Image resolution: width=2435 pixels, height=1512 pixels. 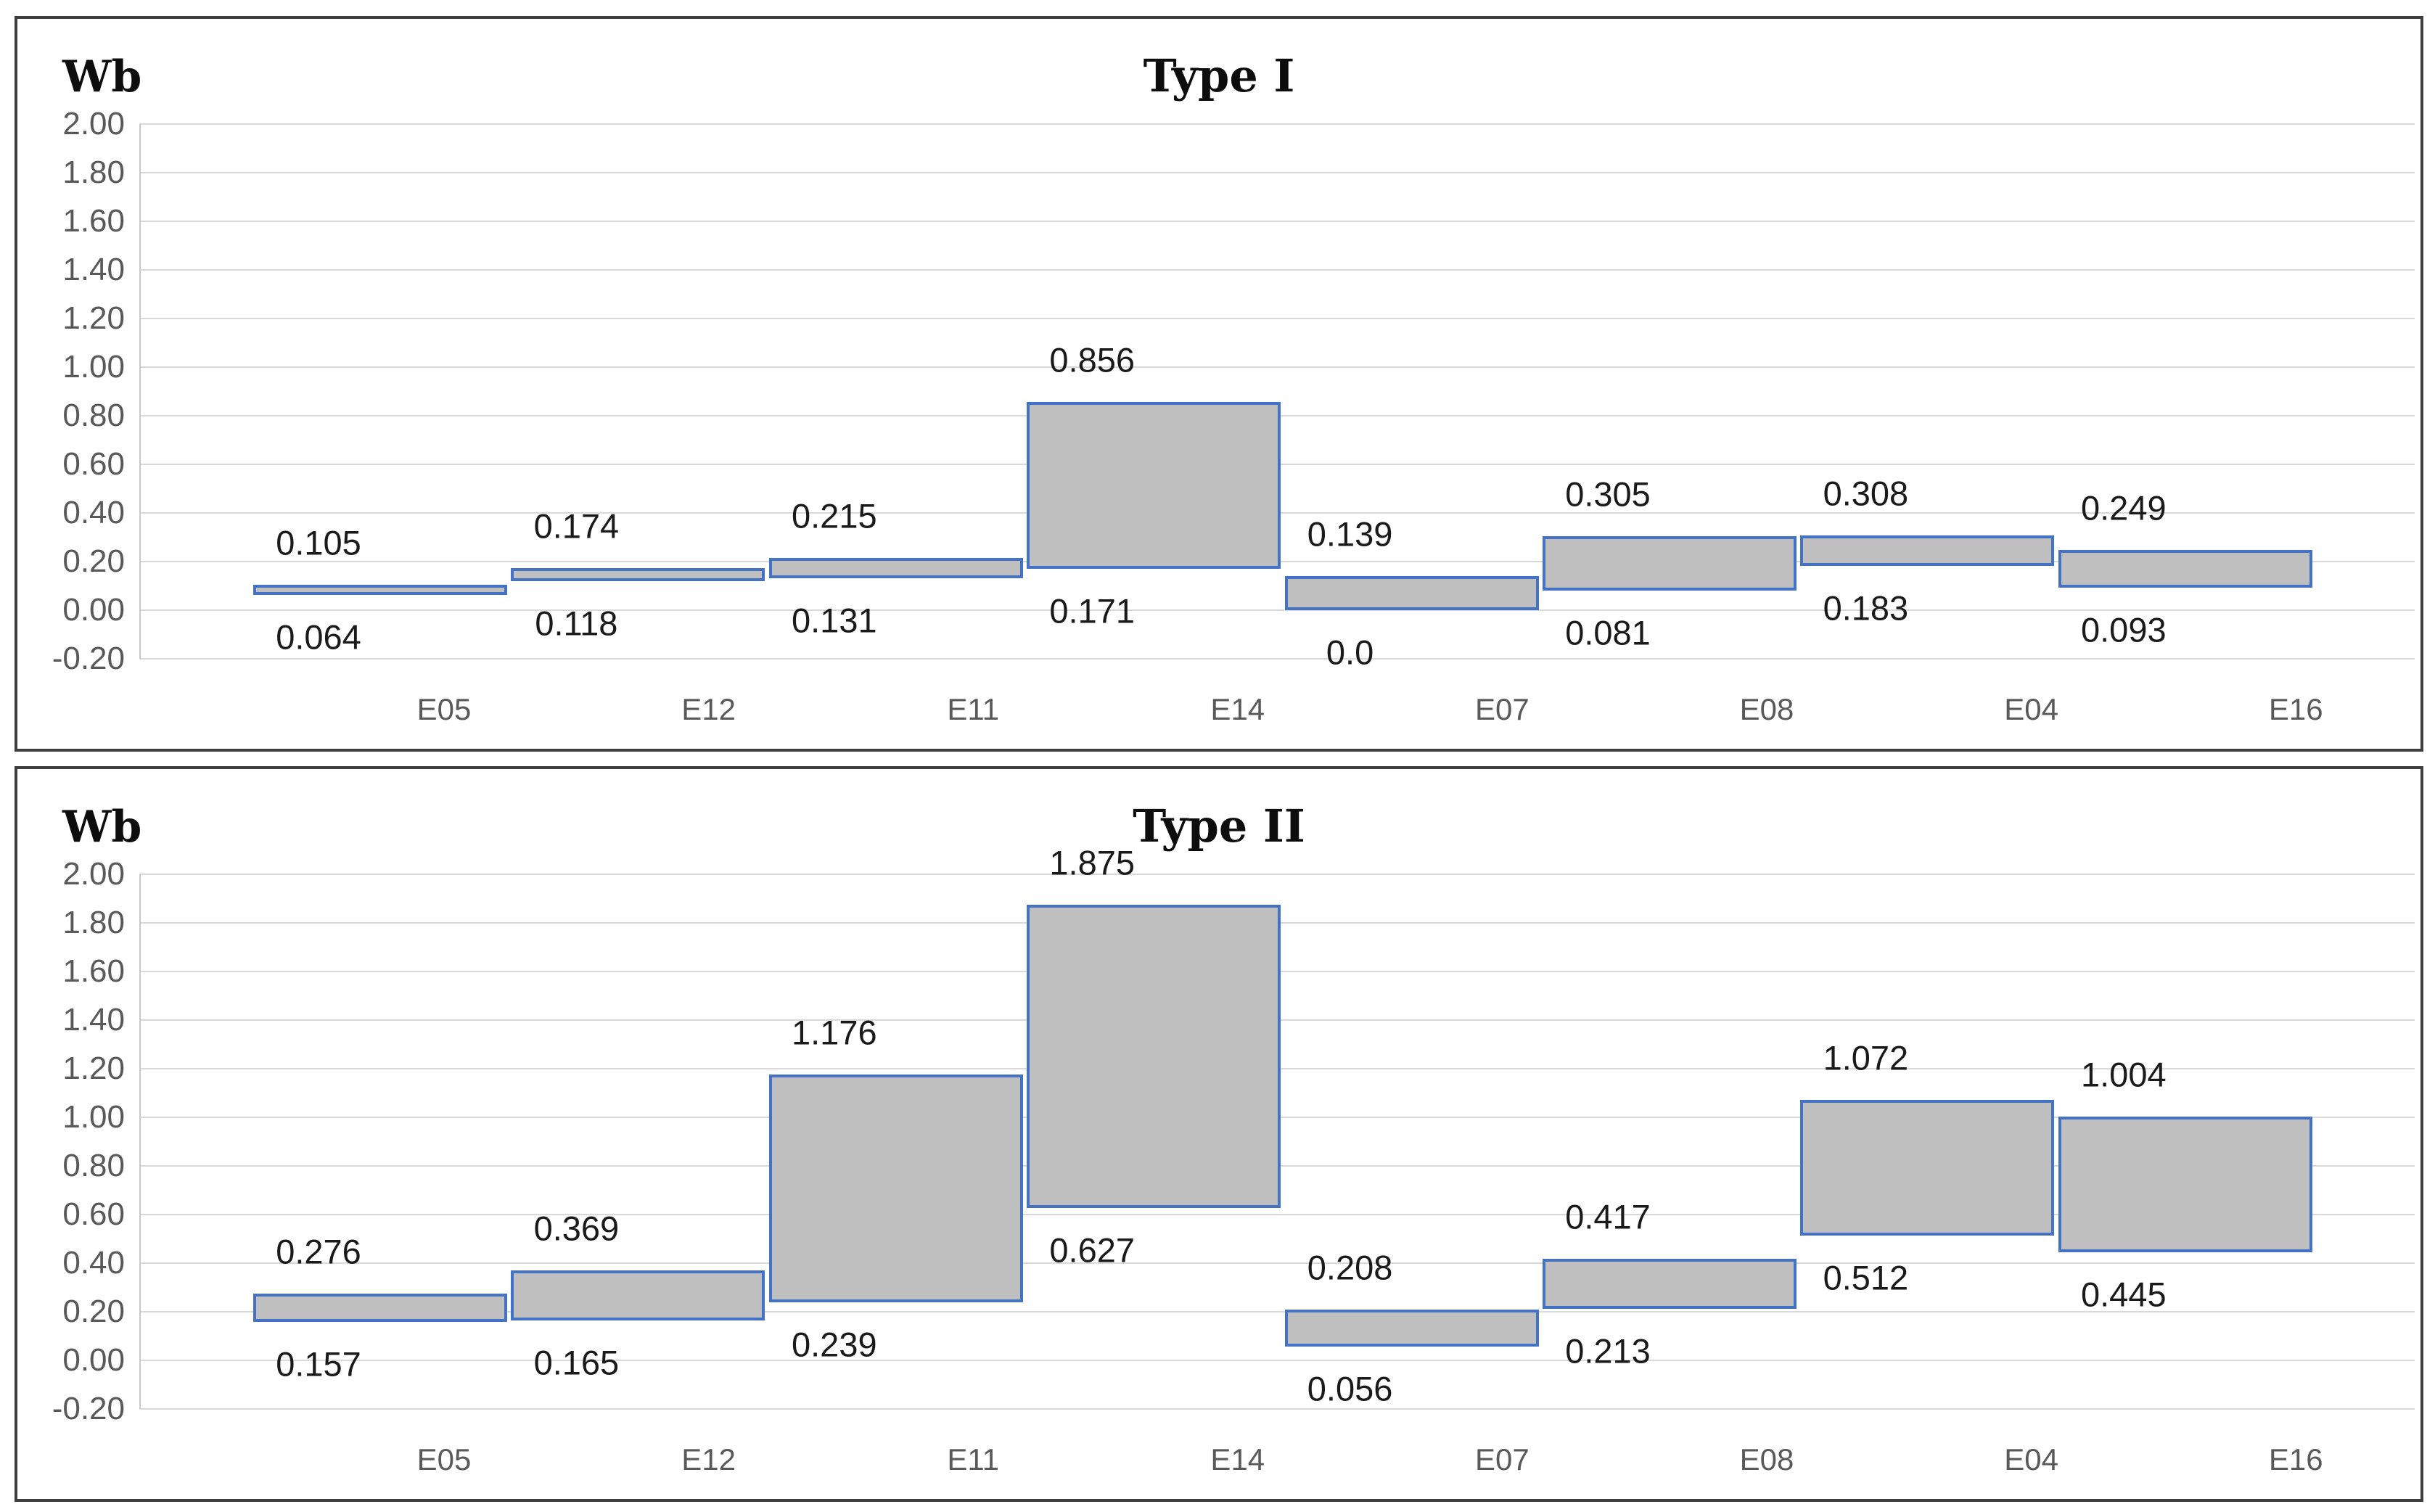 What do you see at coordinates (1350, 1268) in the screenshot?
I see `max-value-label-e07: 0.208` at bounding box center [1350, 1268].